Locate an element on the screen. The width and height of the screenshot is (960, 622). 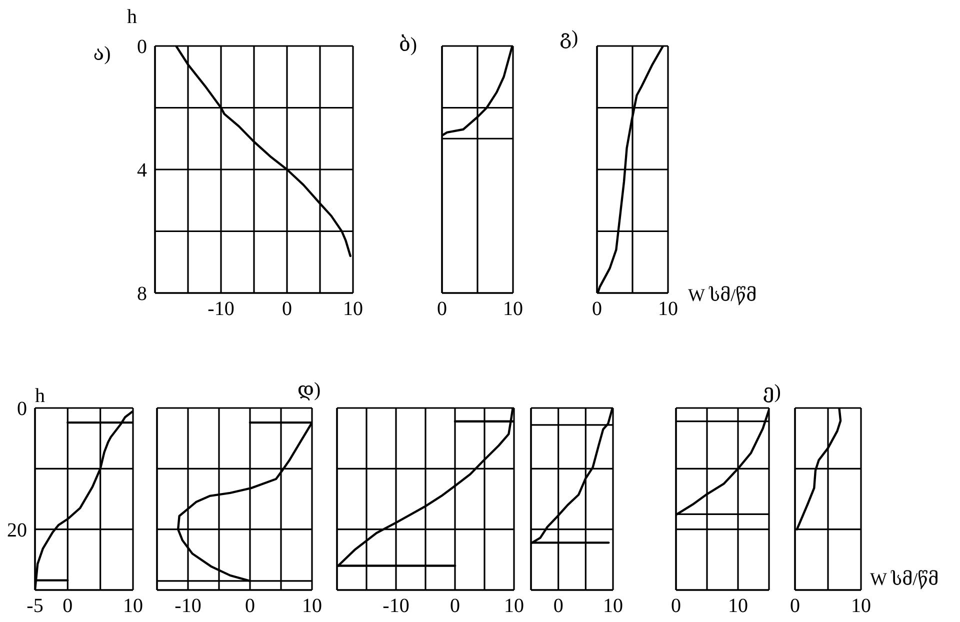
y-tick-label: 20 is located at coordinates (17, 530).